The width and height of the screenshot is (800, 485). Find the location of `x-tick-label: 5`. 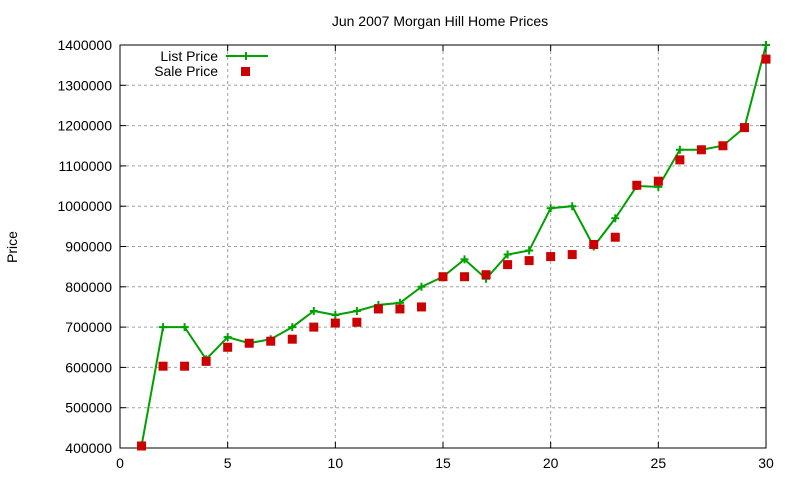

x-tick-label: 5 is located at coordinates (228, 463).